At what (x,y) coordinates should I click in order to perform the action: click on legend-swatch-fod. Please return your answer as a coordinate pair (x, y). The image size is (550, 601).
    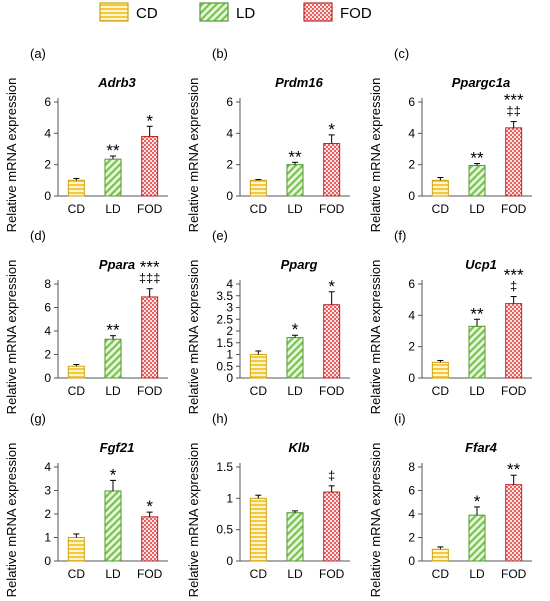
    Looking at the image, I should click on (318, 12).